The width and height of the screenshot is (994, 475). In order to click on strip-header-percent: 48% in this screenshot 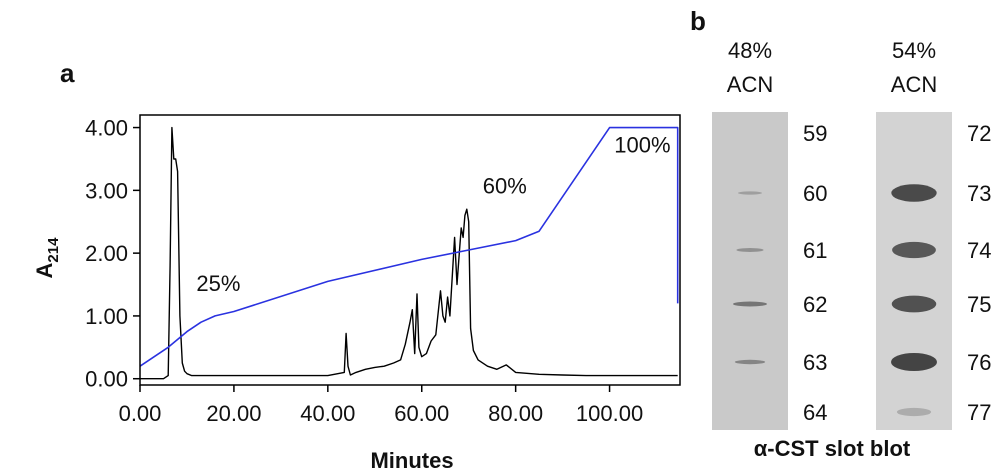, I will do `click(750, 50)`.